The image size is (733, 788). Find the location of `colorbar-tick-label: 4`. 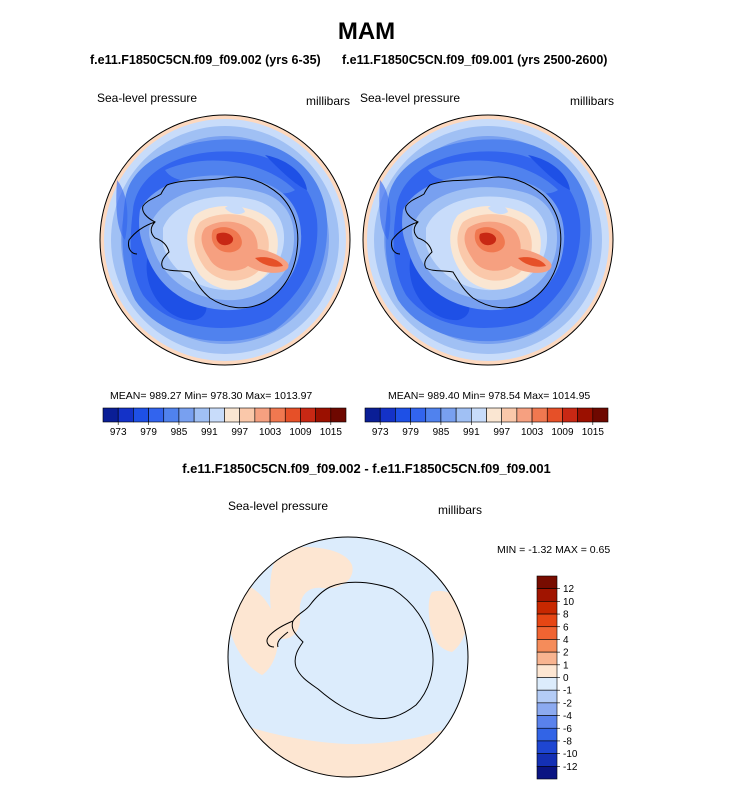

colorbar-tick-label: 4 is located at coordinates (566, 640).